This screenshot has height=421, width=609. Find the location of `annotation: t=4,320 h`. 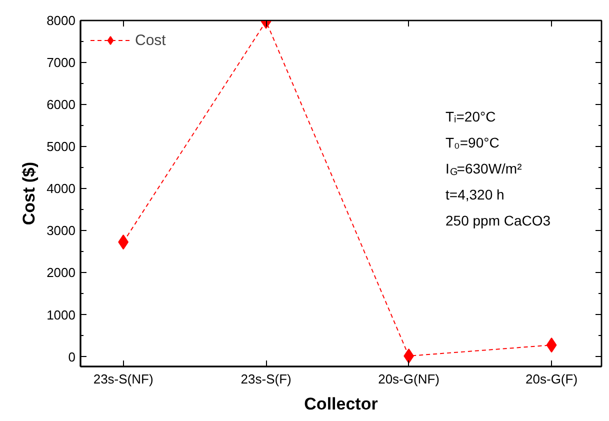

annotation: t=4,320 h is located at coordinates (475, 194).